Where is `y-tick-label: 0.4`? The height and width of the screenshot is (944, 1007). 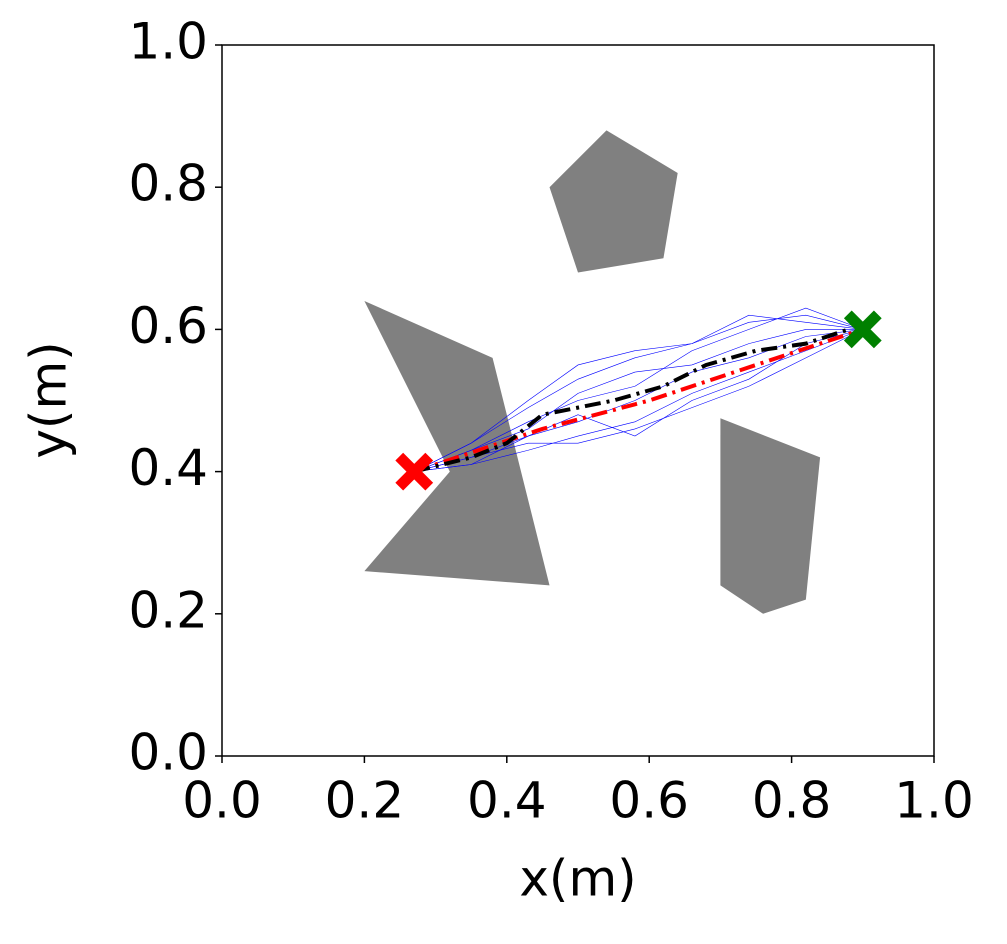 y-tick-label: 0.4 is located at coordinates (168, 468).